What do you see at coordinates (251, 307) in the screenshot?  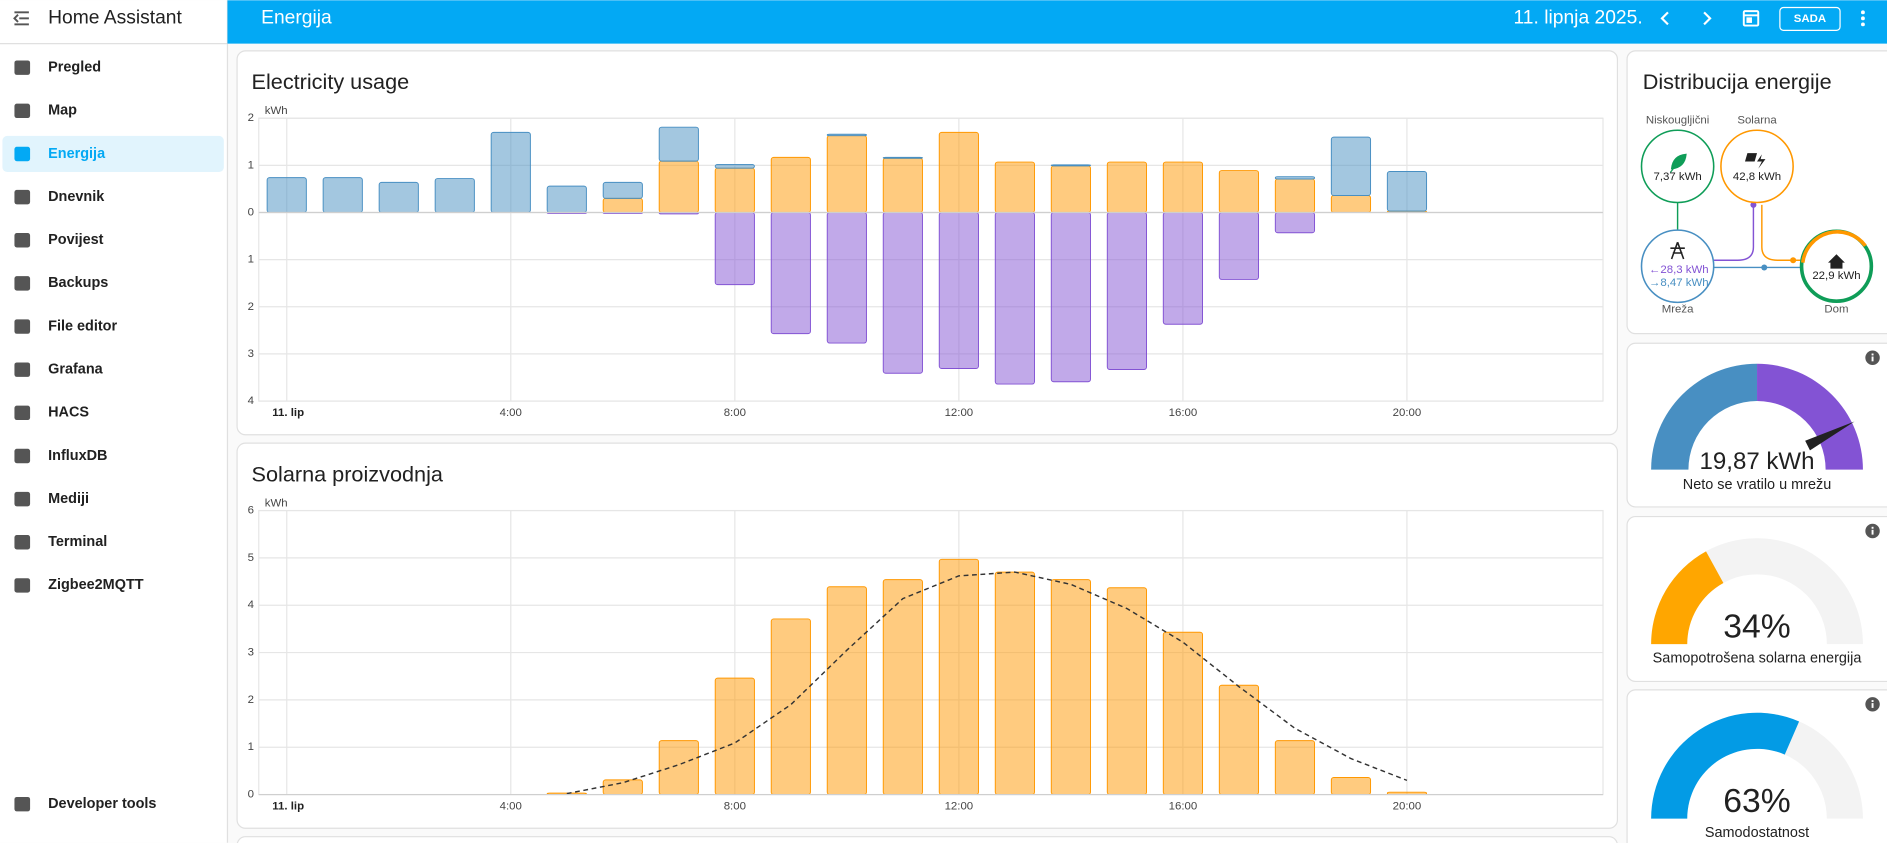 I see `y-tick-label: 2` at bounding box center [251, 307].